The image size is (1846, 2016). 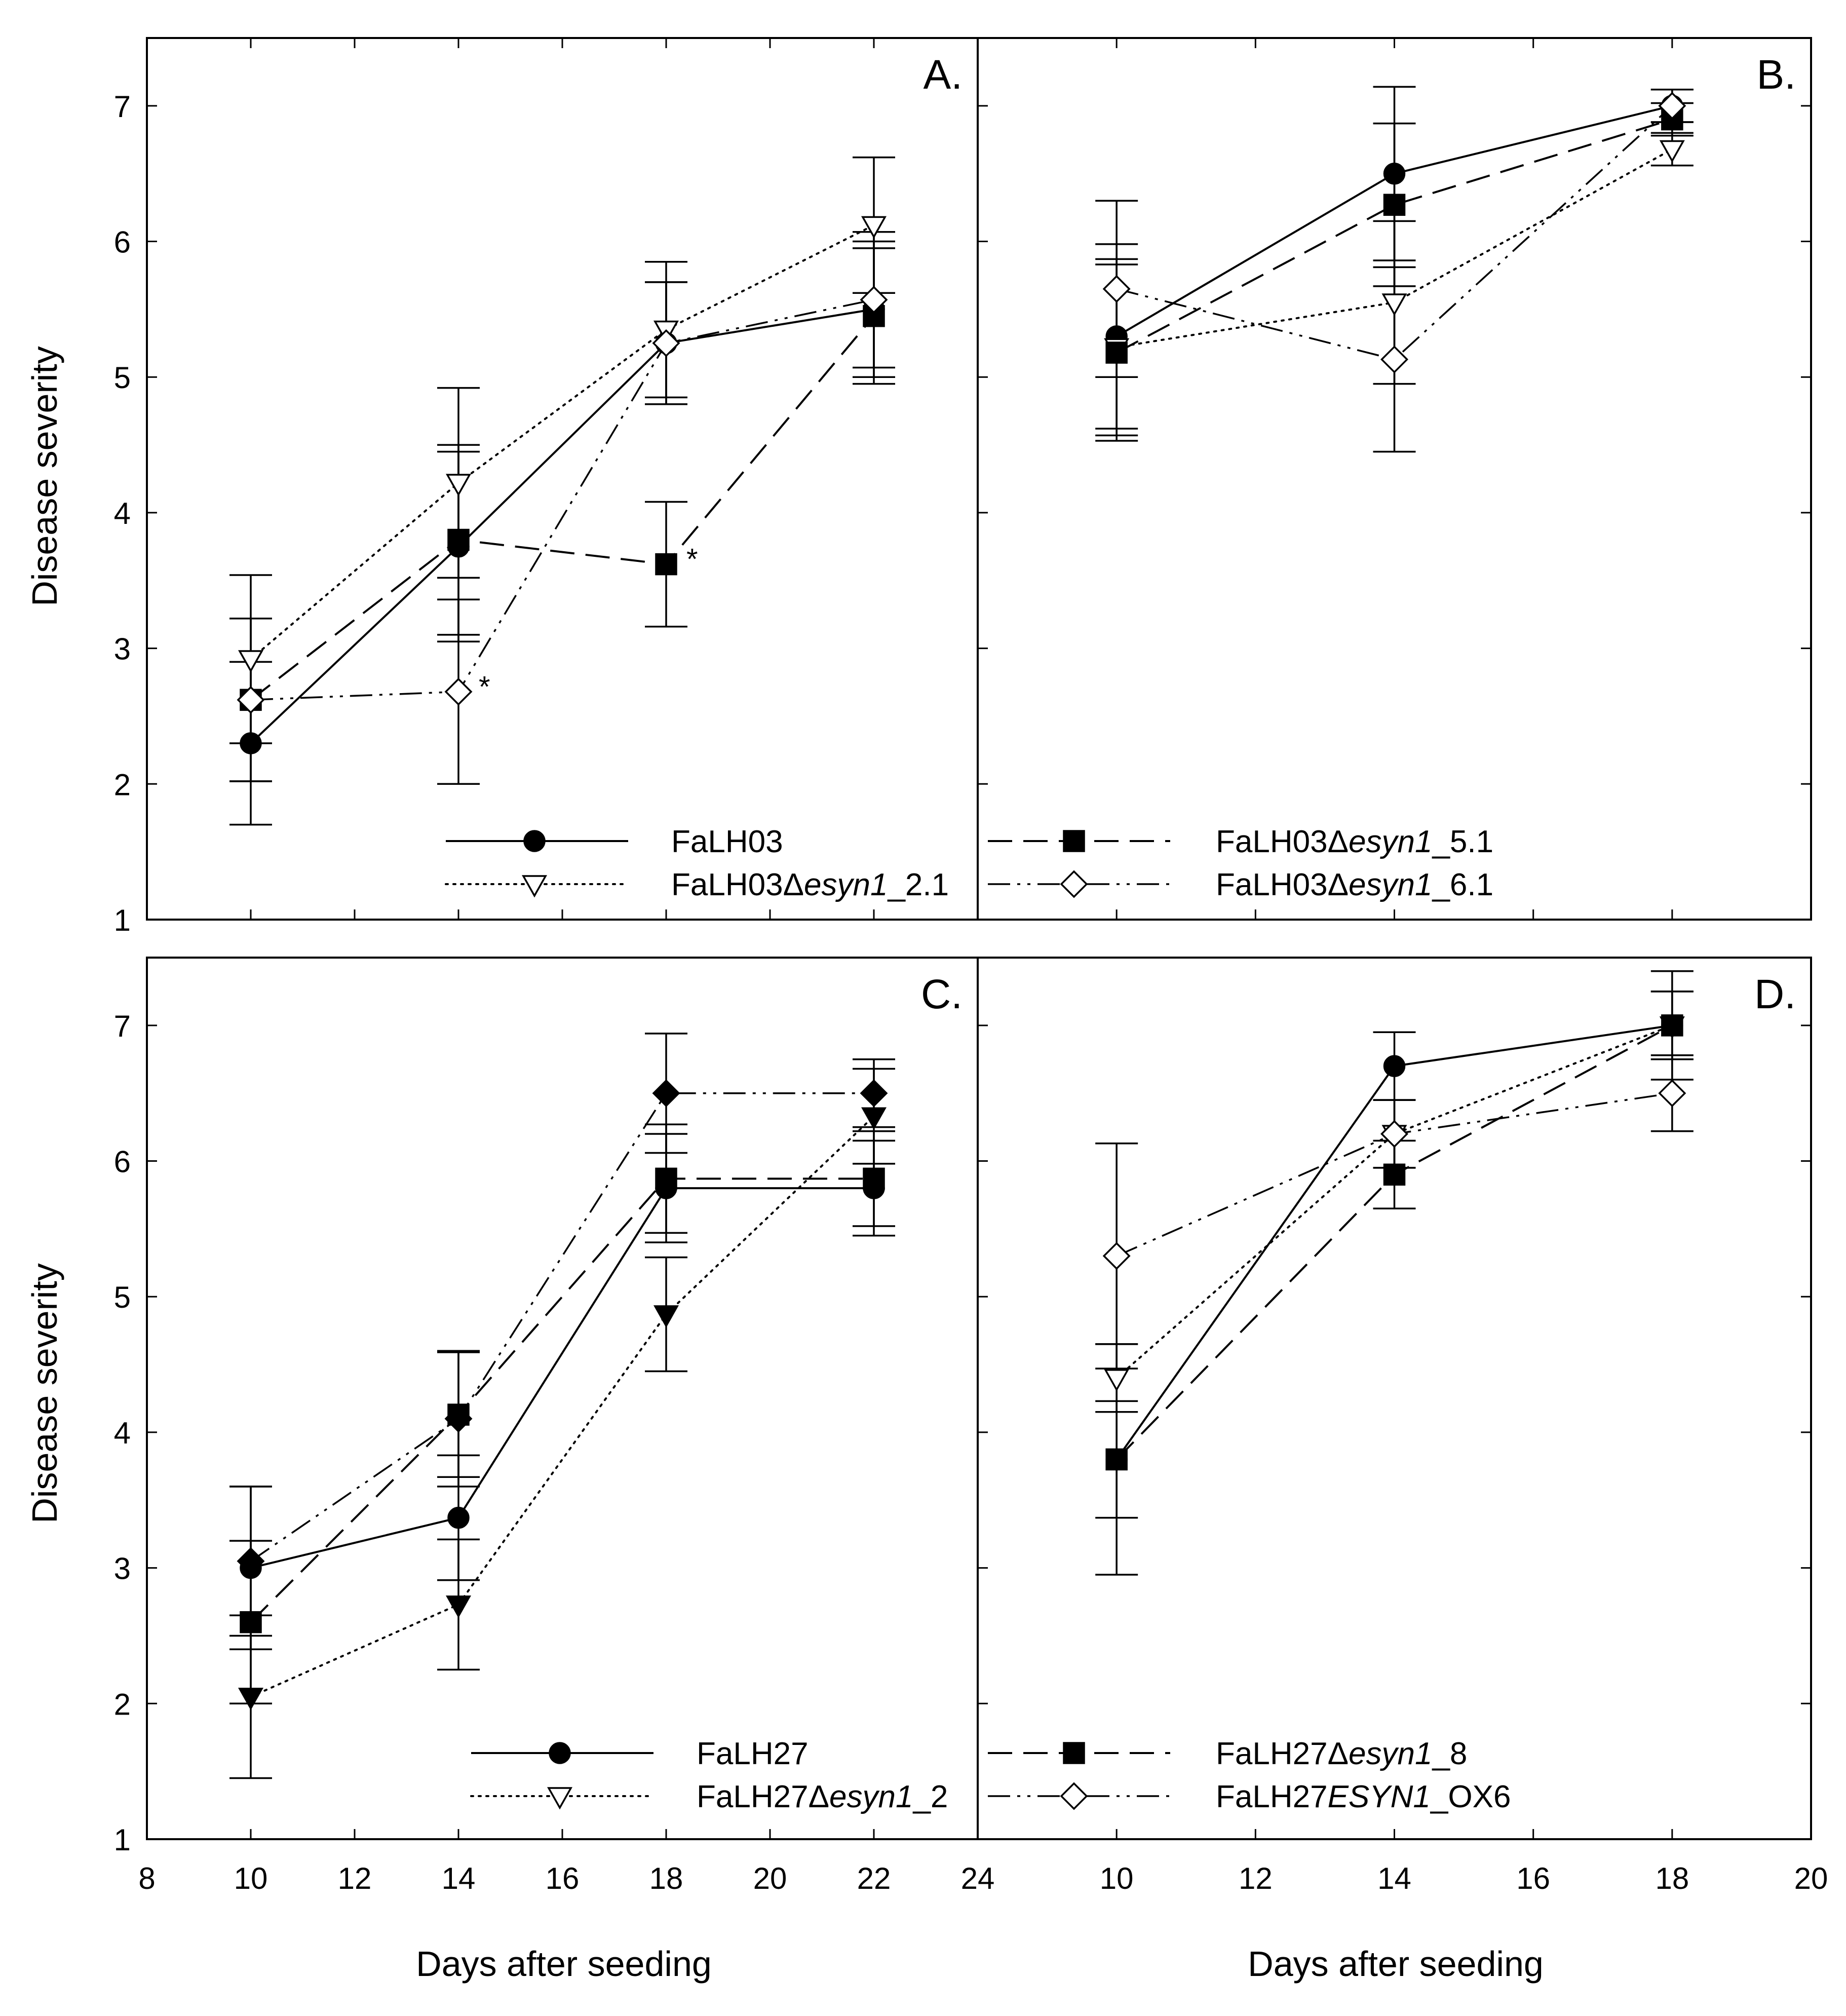 I want to click on legend-label-part: _5.1, so click(x=1462, y=841).